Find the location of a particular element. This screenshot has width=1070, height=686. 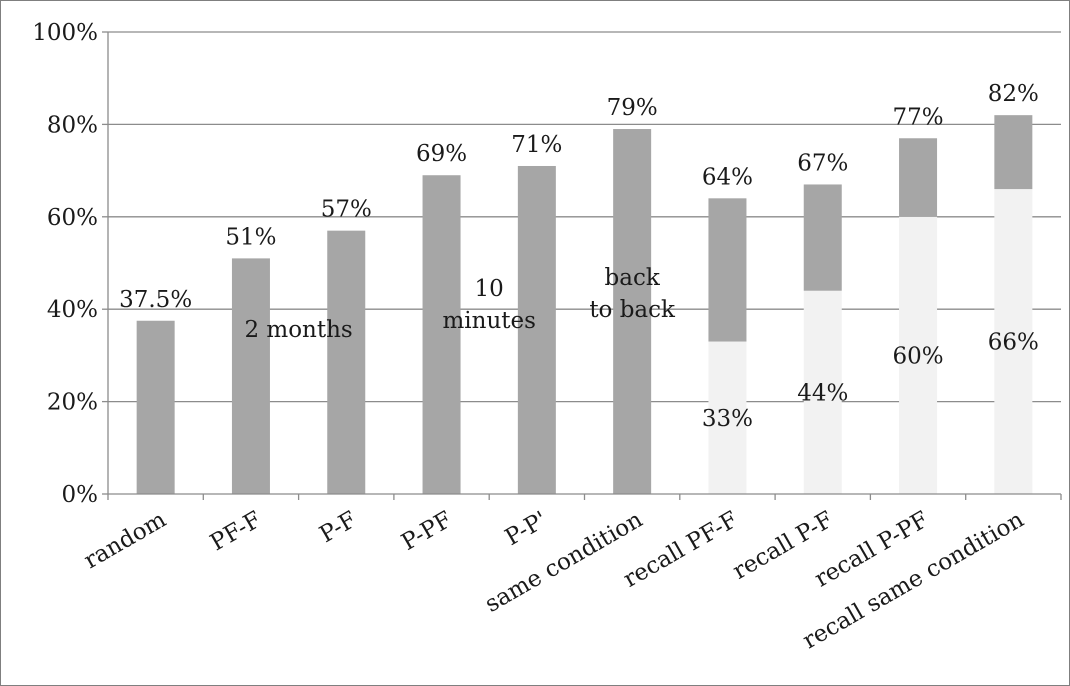

total-data-label: 82% is located at coordinates (1013, 94).